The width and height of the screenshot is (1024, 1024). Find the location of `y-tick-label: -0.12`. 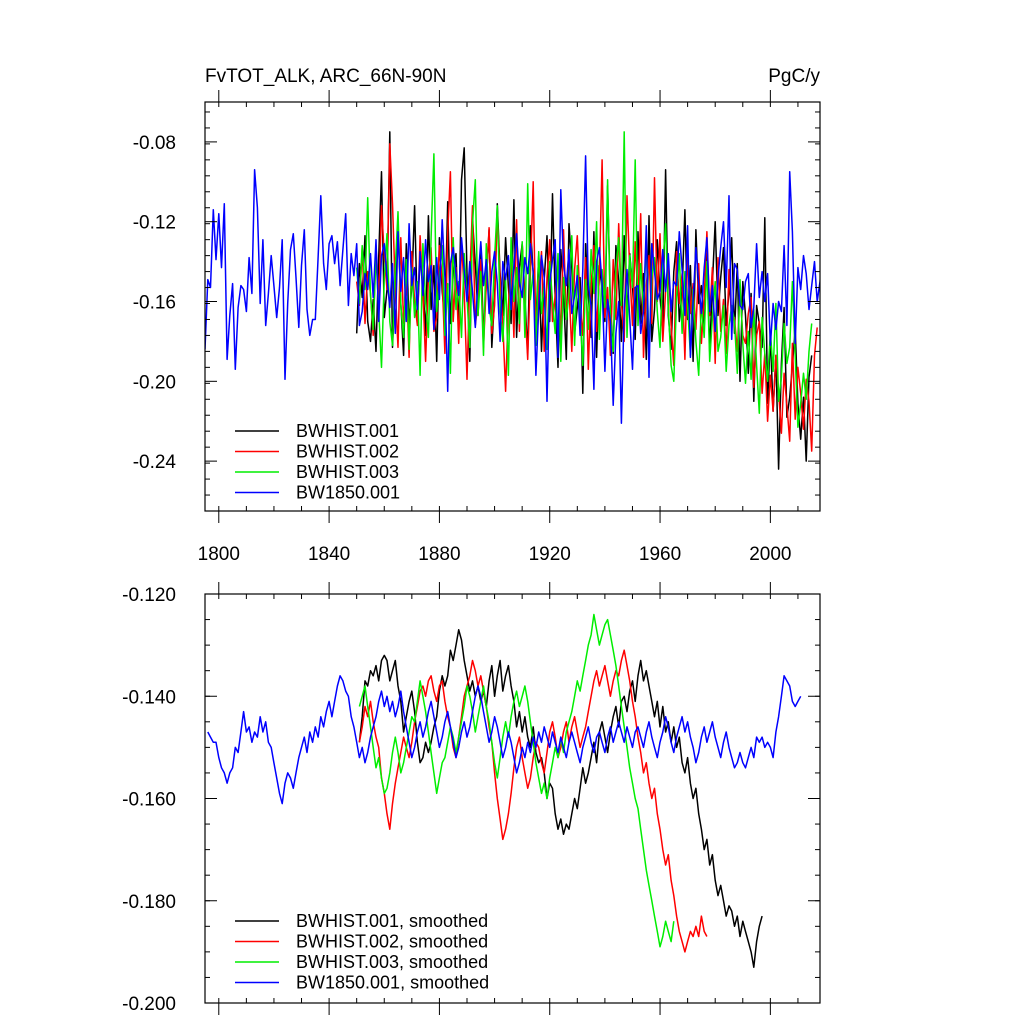

y-tick-label: -0.12 is located at coordinates (154, 223).